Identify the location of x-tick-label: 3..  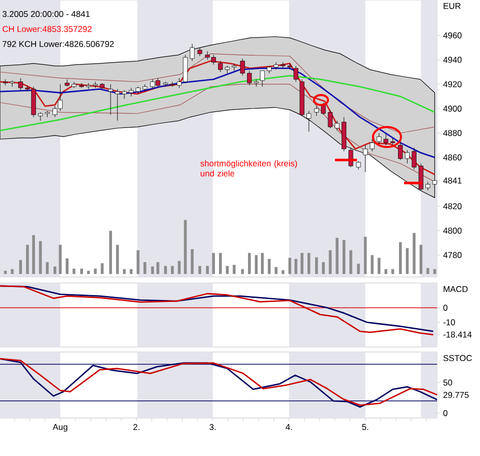
(213, 427).